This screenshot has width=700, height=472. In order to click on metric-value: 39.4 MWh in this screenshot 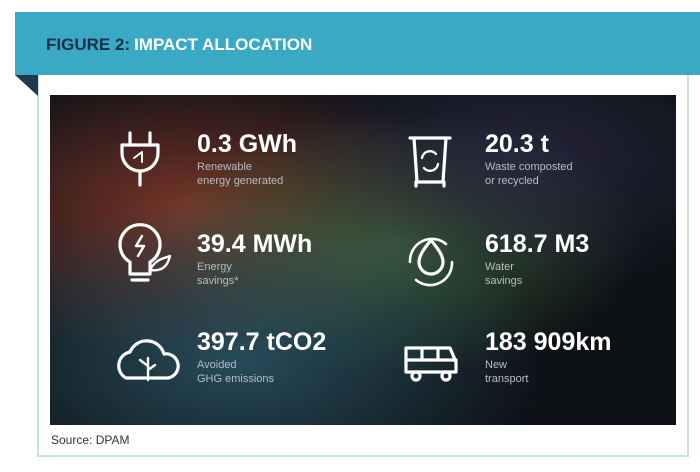, I will do `click(254, 244)`.